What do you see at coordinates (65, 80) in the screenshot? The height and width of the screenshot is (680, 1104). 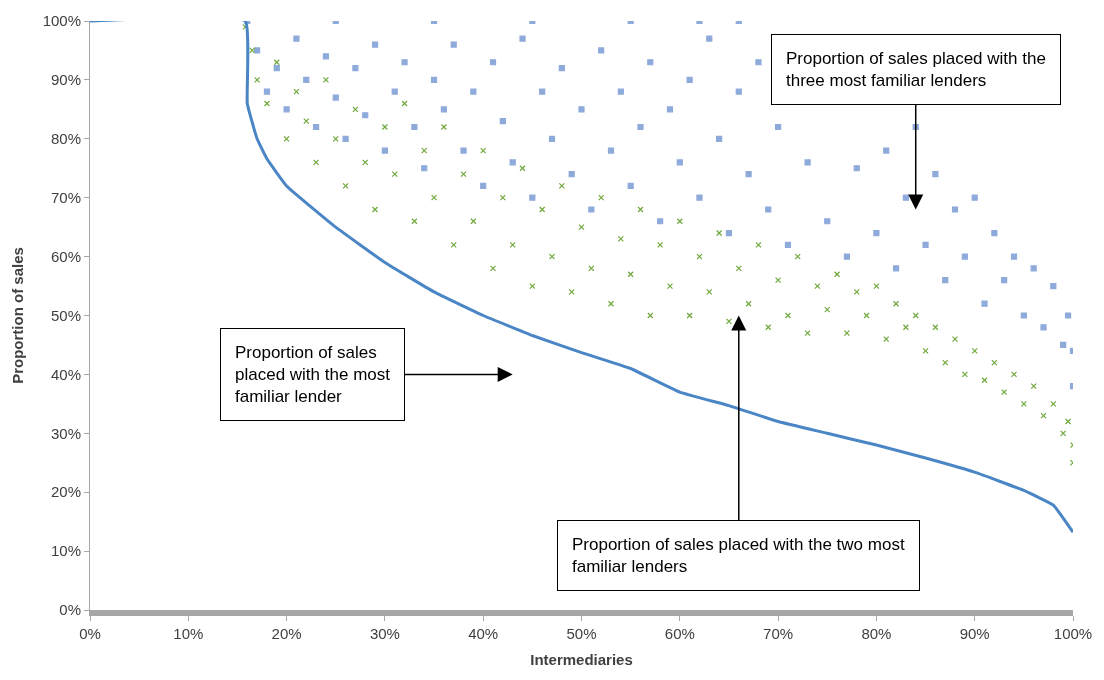 I see `y-tick-label: 90%` at bounding box center [65, 80].